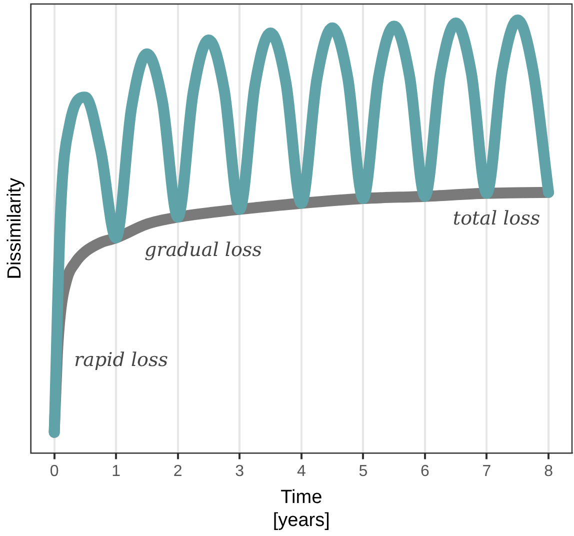  What do you see at coordinates (301, 509) in the screenshot?
I see `x-axis-title: Time [years]` at bounding box center [301, 509].